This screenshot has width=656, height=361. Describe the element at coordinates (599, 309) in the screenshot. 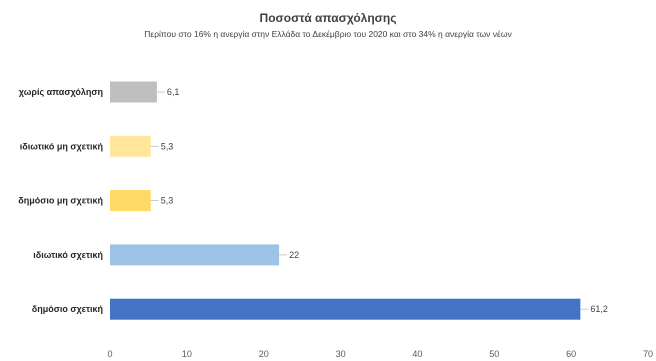

I see `data-label: 61,2` at that location.